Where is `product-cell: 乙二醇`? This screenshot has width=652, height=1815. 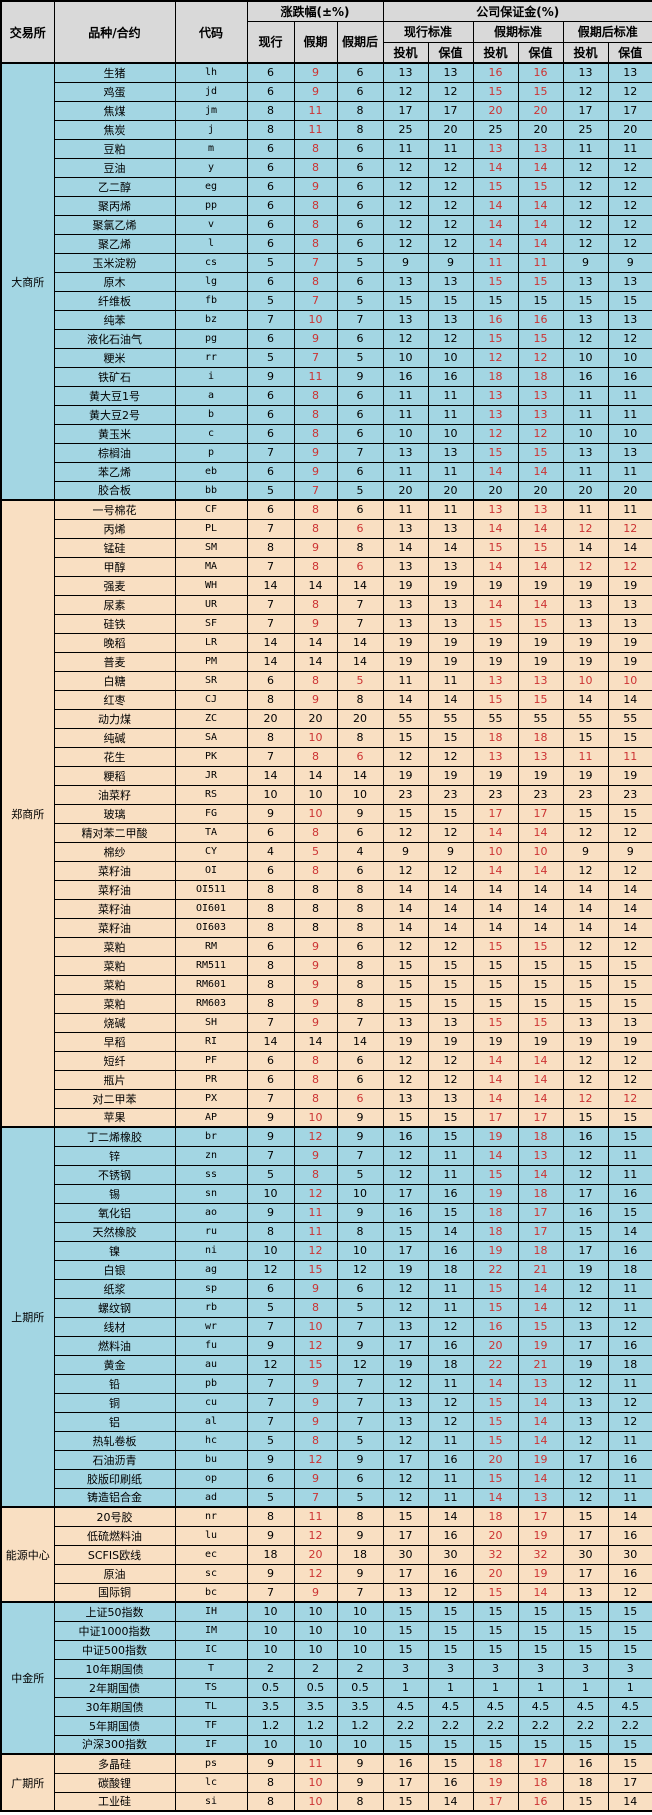 product-cell: 乙二醇 is located at coordinates (114, 186).